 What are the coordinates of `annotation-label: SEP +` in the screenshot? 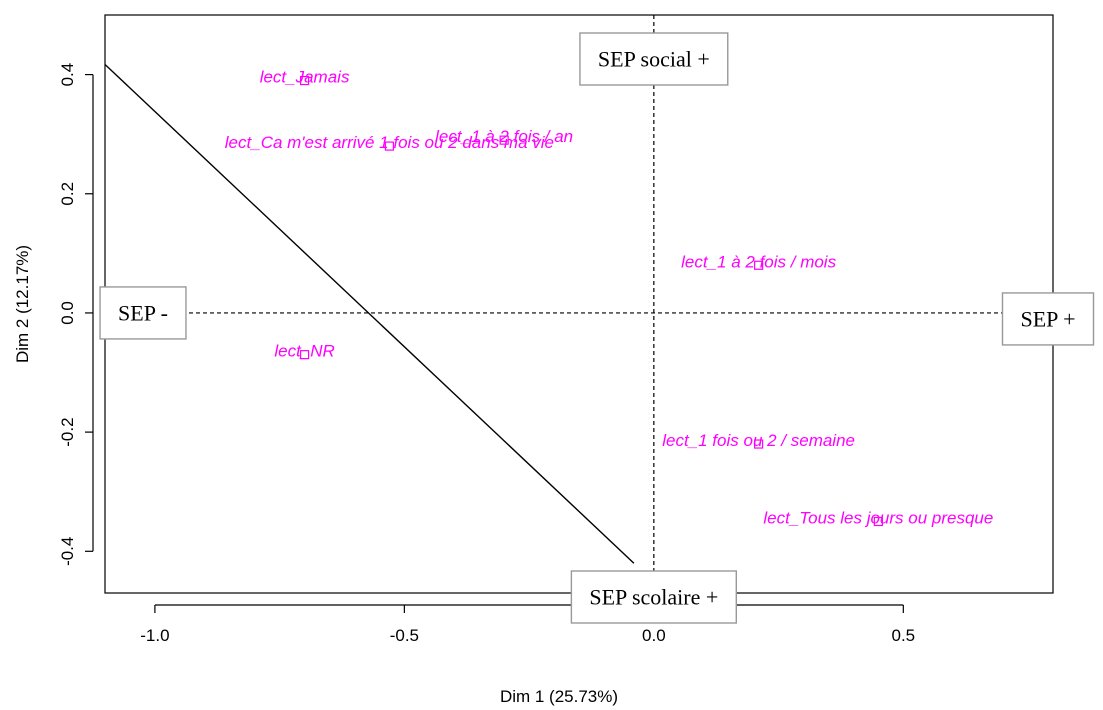 It's located at (1048, 318).